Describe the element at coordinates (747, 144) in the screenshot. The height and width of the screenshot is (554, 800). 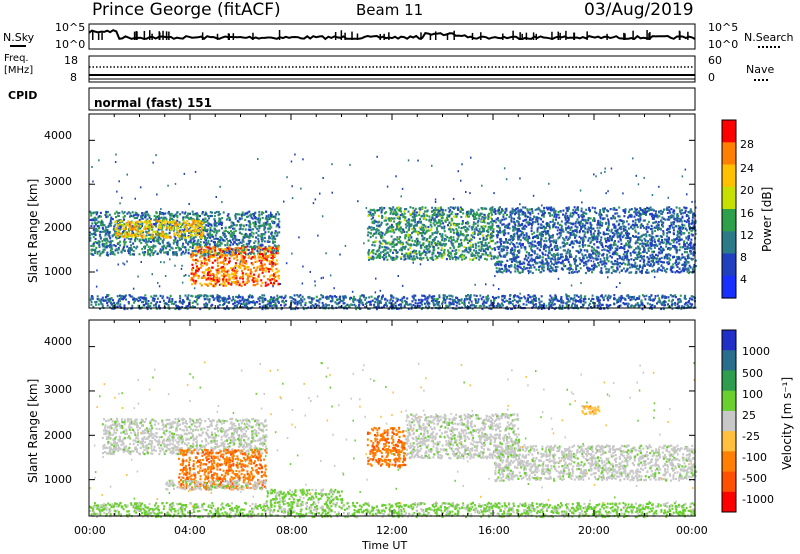
I see `power-cbar-tick-28: 28` at that location.